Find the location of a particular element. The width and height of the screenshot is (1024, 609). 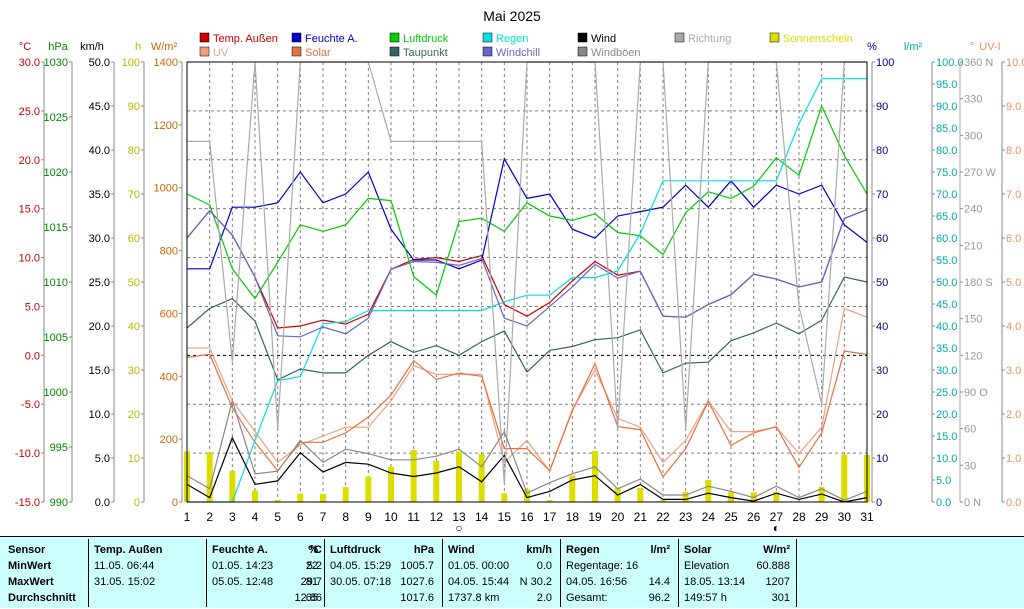

x-tick-label: 18 is located at coordinates (573, 517).